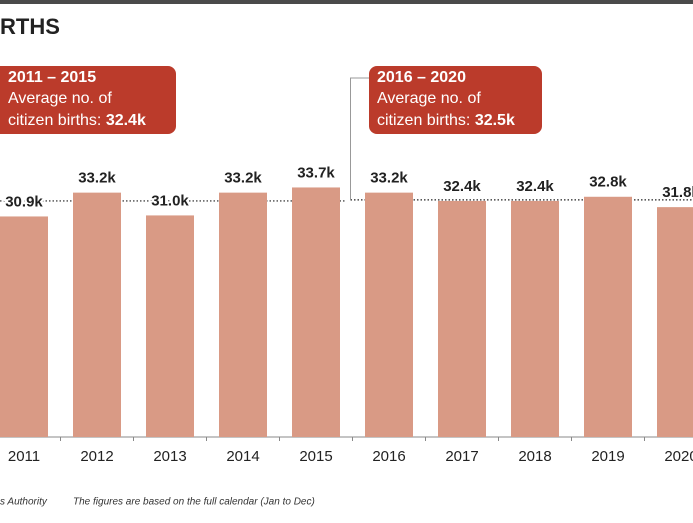 The image size is (693, 523). What do you see at coordinates (170, 200) in the screenshot?
I see `value-label: 31.0k` at bounding box center [170, 200].